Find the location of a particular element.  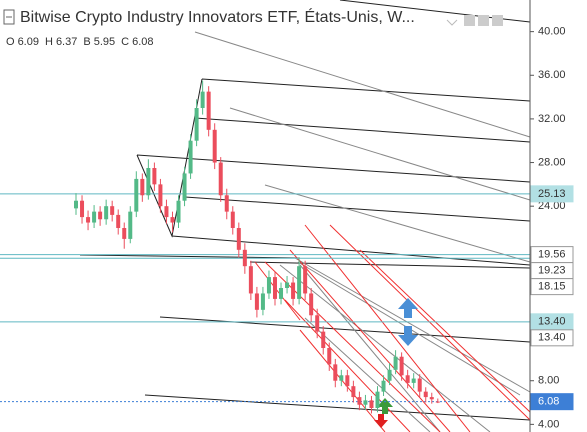

ohlc-value: 5.95 is located at coordinates (104, 42).